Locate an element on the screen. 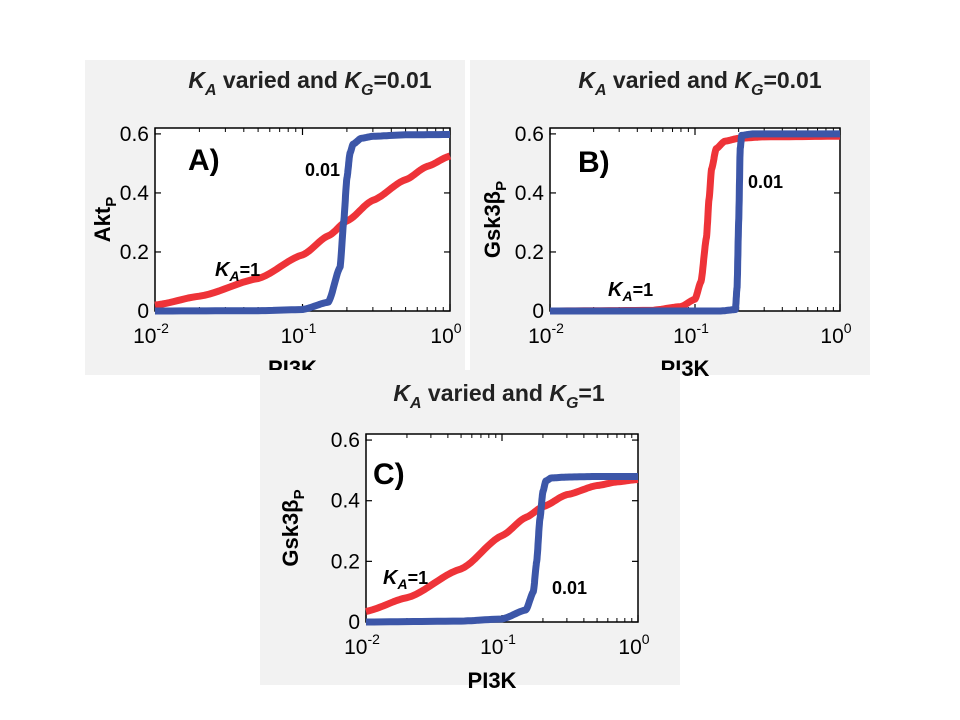 This screenshot has width=960, height=720. panel-label: A) is located at coordinates (204, 160).